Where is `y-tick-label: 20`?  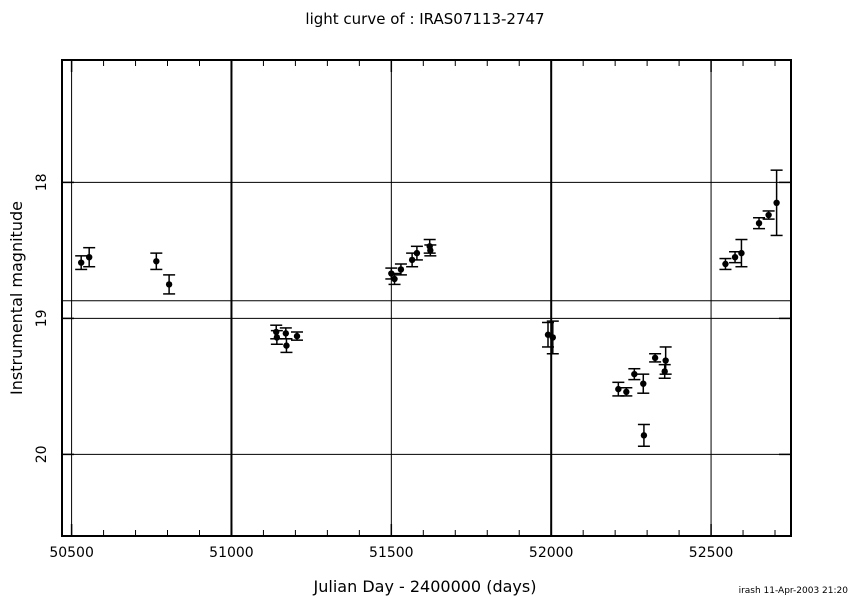 y-tick-label: 20 is located at coordinates (42, 454).